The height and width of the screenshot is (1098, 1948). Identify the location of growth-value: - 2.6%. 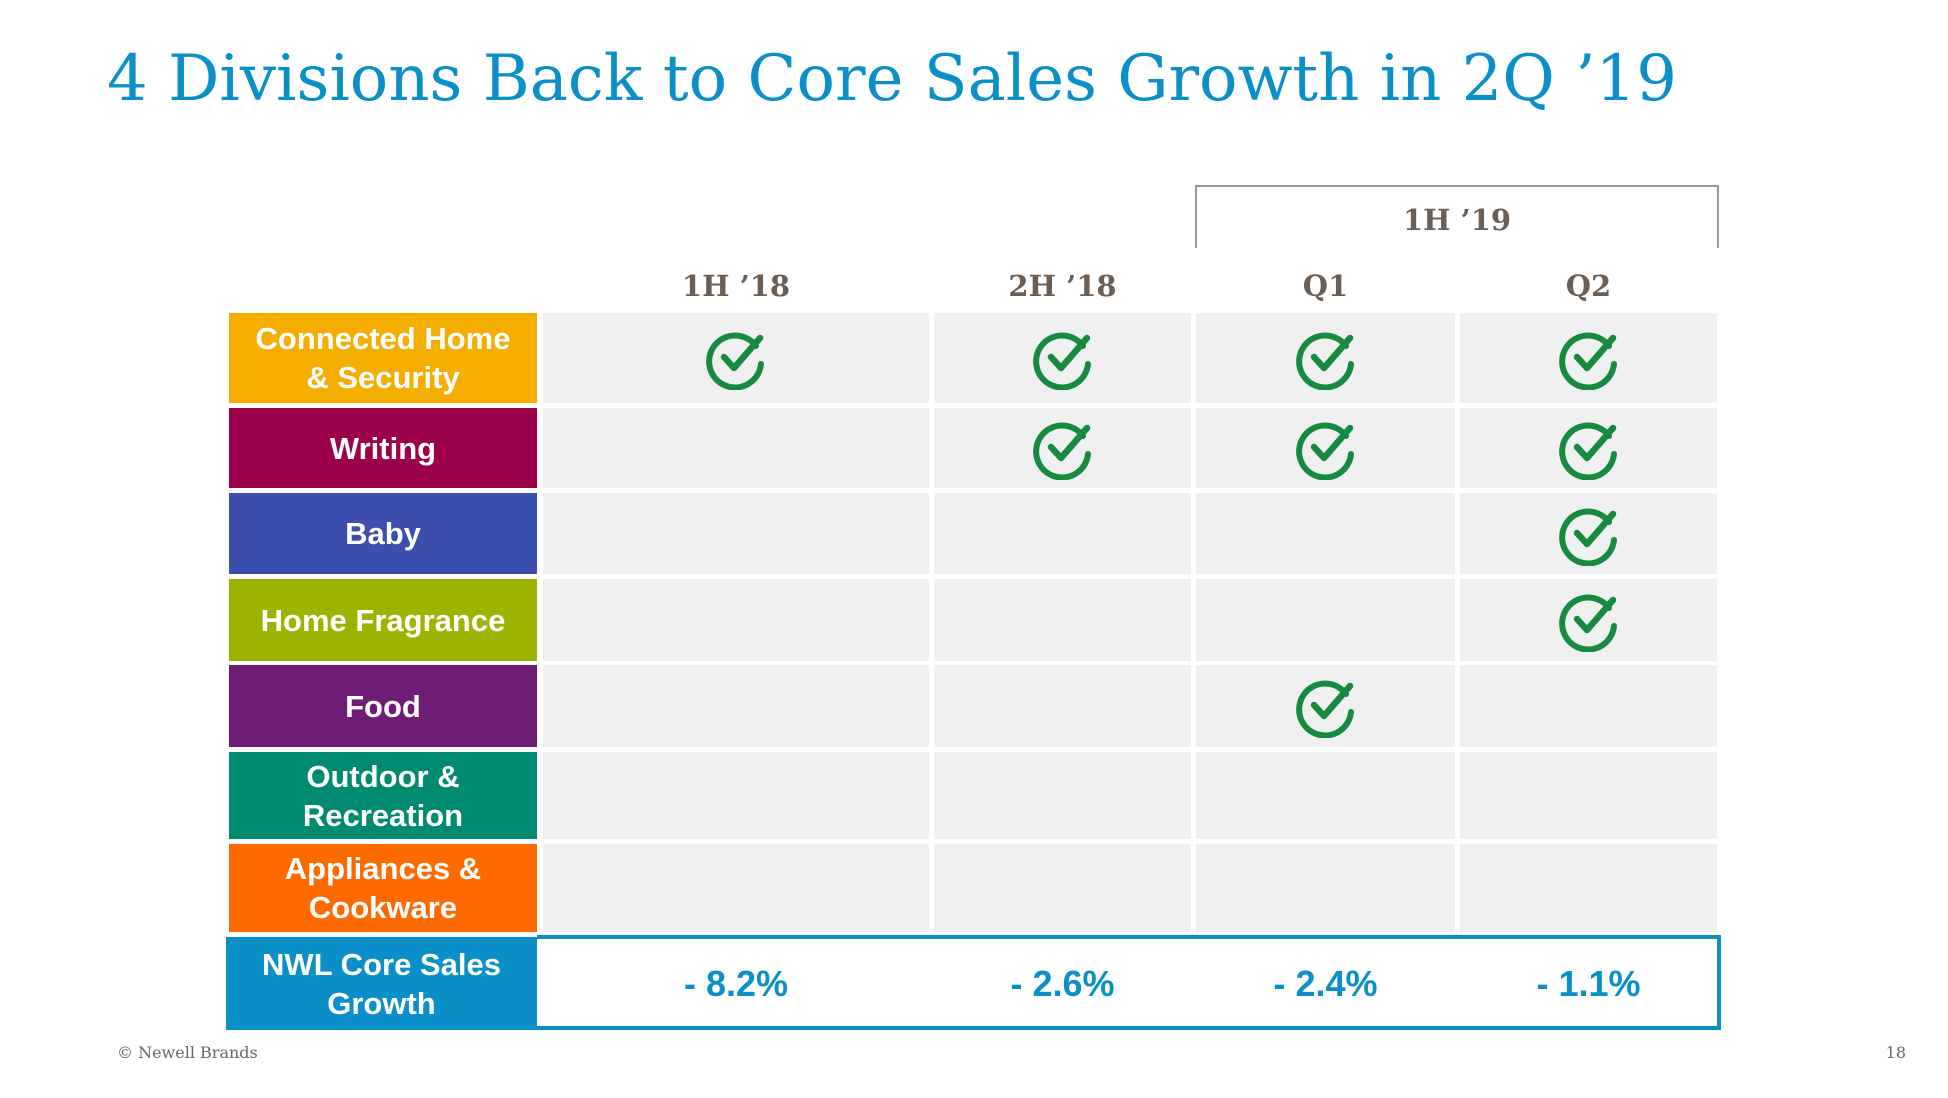
(1062, 983).